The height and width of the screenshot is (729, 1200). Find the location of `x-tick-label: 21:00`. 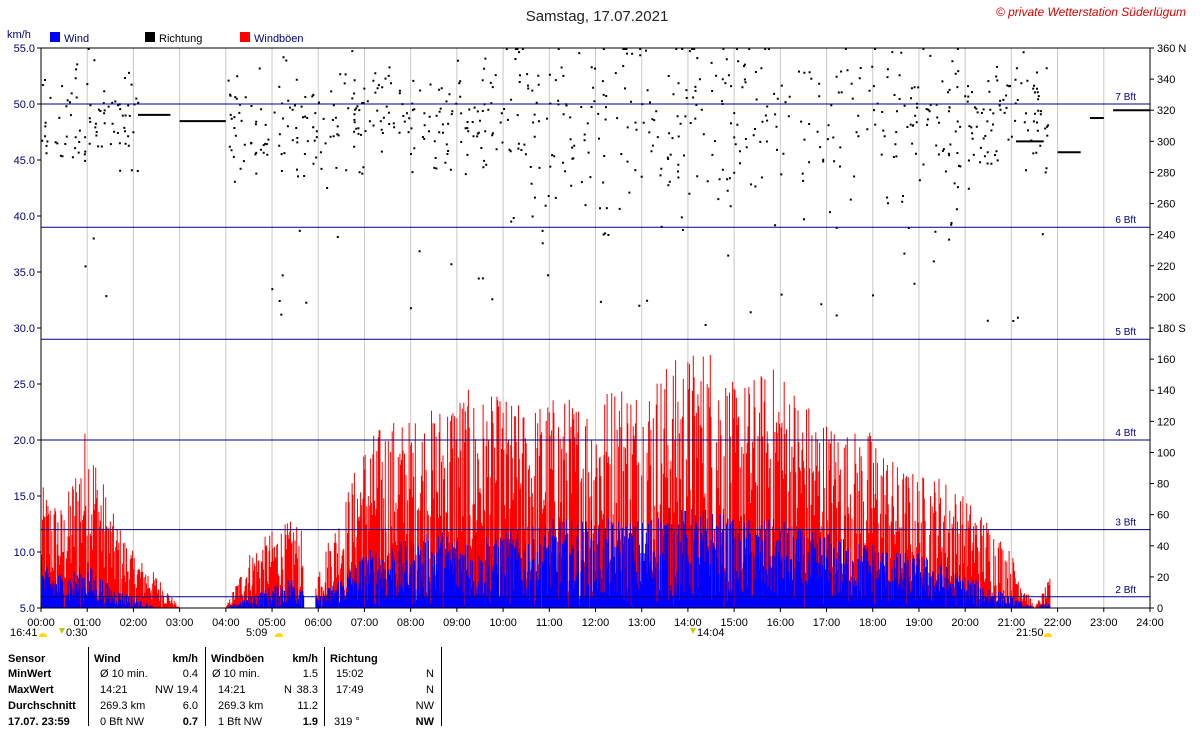

x-tick-label: 21:00 is located at coordinates (1012, 623).